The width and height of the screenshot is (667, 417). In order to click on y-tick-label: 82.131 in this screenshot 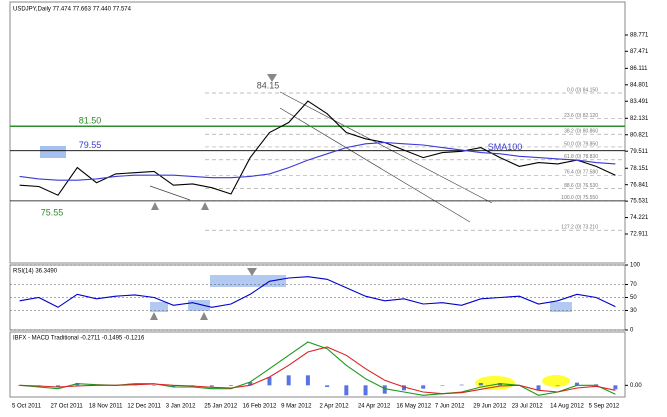, I will do `click(639, 119)`.